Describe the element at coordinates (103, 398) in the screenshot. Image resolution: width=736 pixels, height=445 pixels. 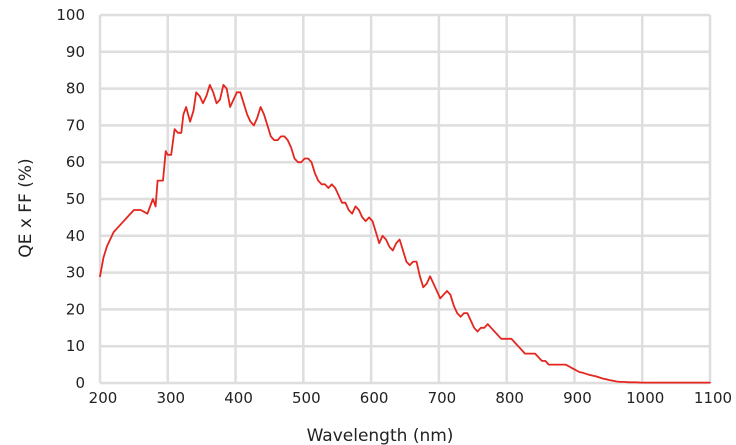
I see `x-tick-label: 200` at that location.